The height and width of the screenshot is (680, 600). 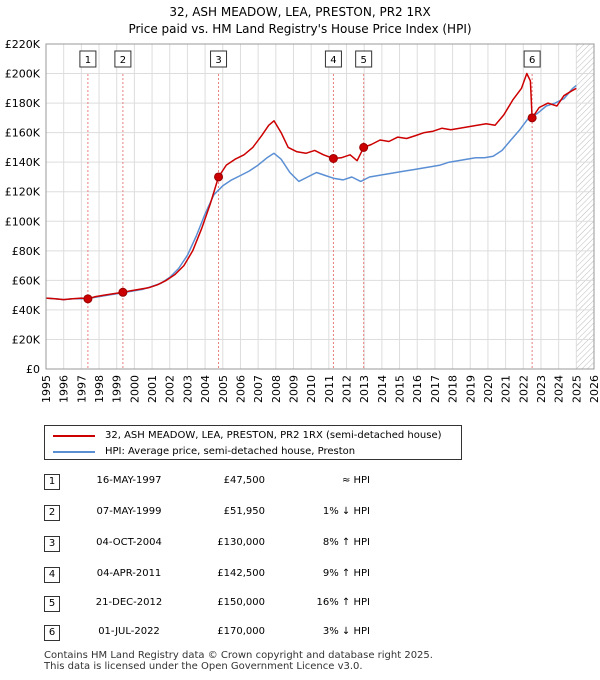 I want to click on sale-hpi-comparison: 8% ↑ HPI, so click(x=346, y=542).